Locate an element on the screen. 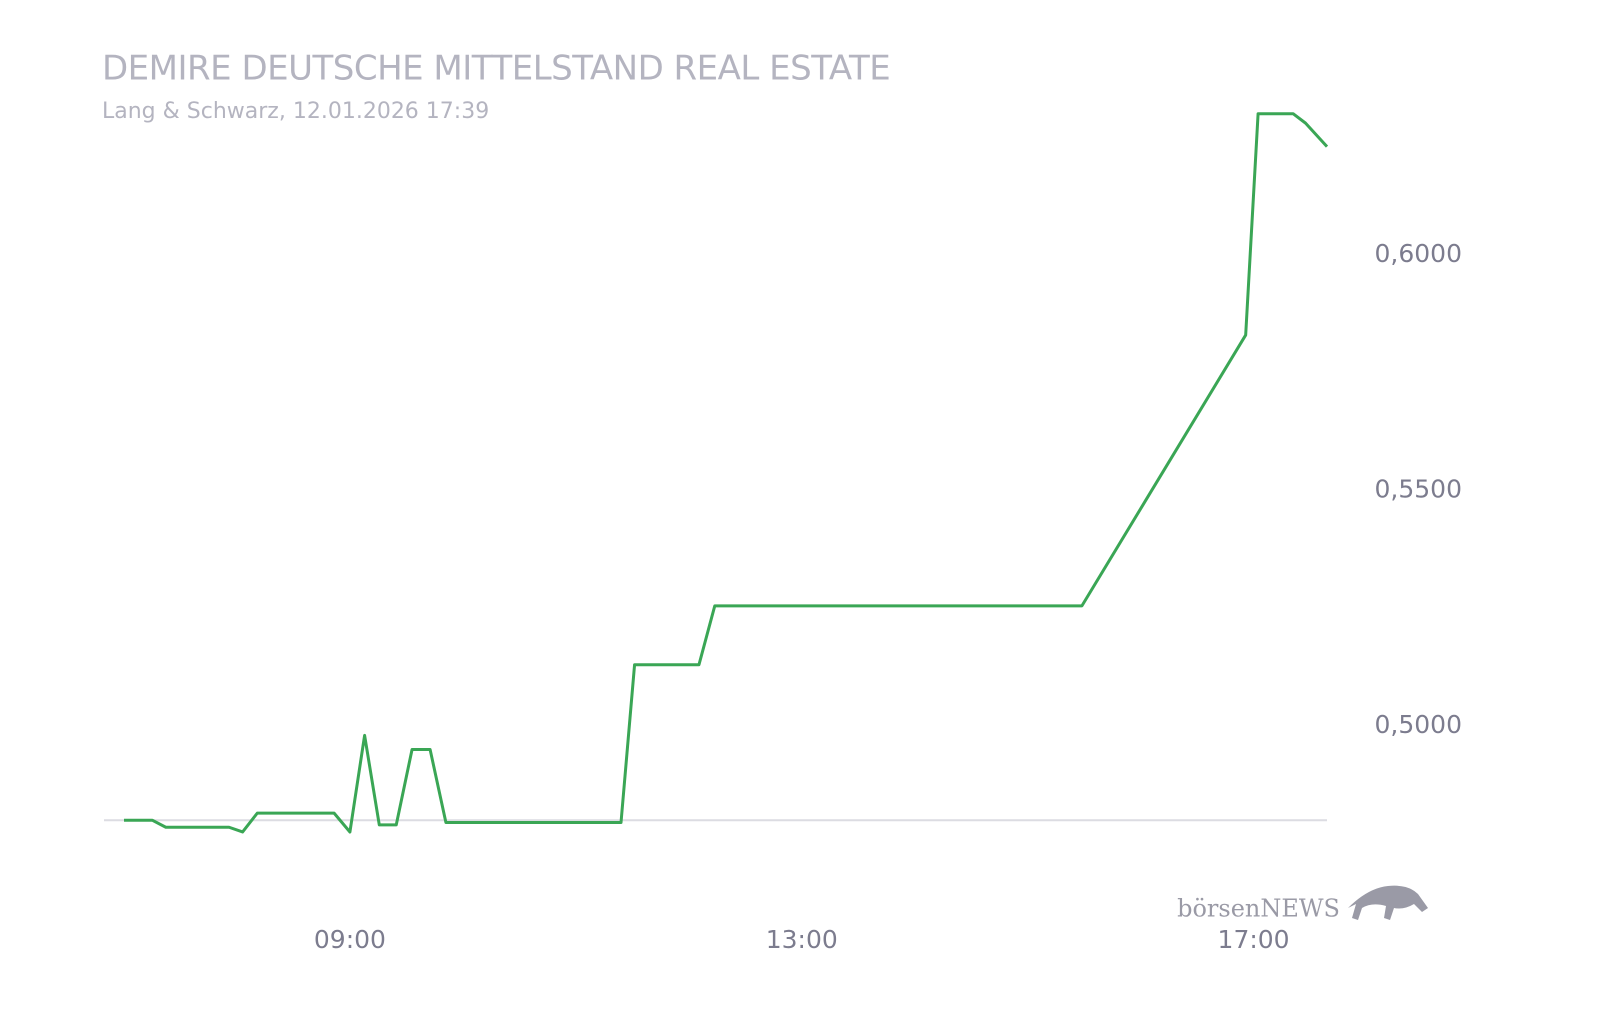  y-tick-label: 0,5000 is located at coordinates (1418, 724).